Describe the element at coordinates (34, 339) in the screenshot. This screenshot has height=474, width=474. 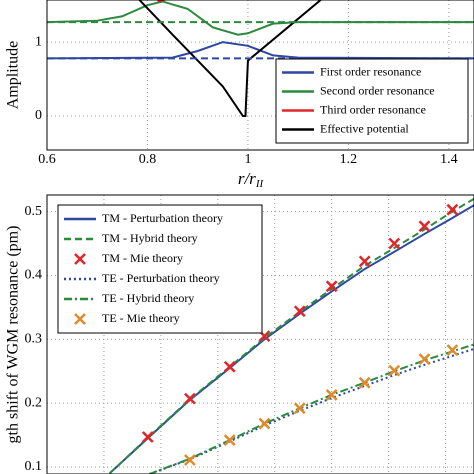
I see `y-tick-label: 0.3` at that location.